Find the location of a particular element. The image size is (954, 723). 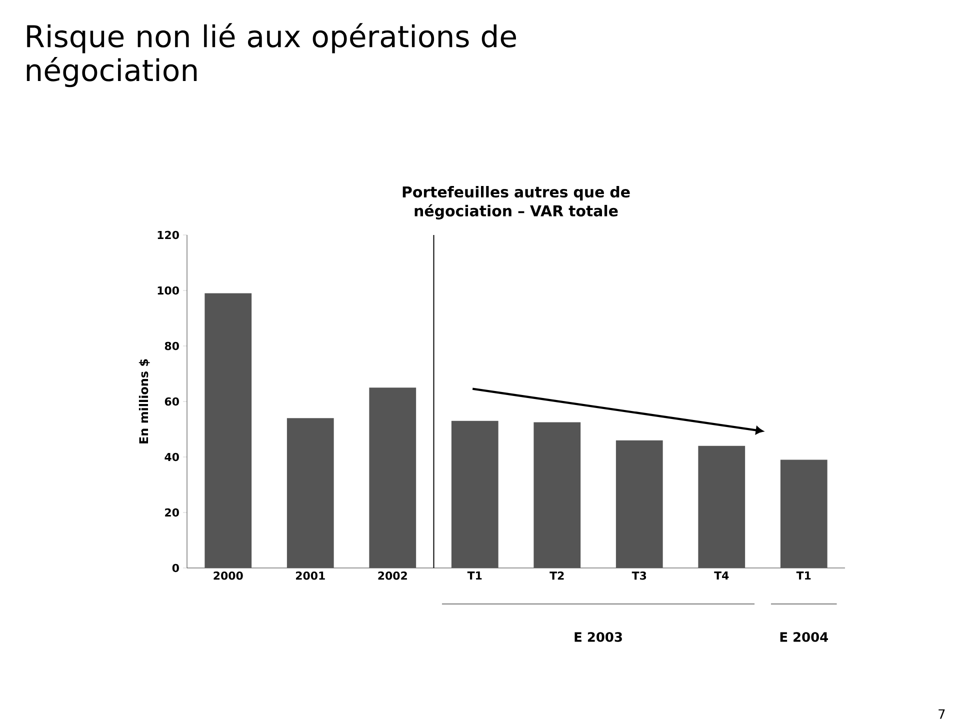

text: 7 is located at coordinates (941, 714).